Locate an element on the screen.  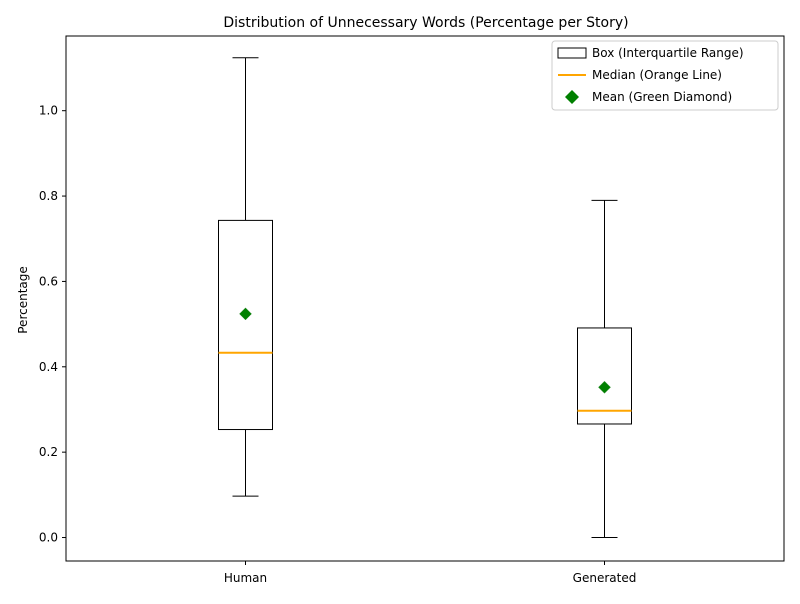
x-tick-label: Generated is located at coordinates (605, 578).